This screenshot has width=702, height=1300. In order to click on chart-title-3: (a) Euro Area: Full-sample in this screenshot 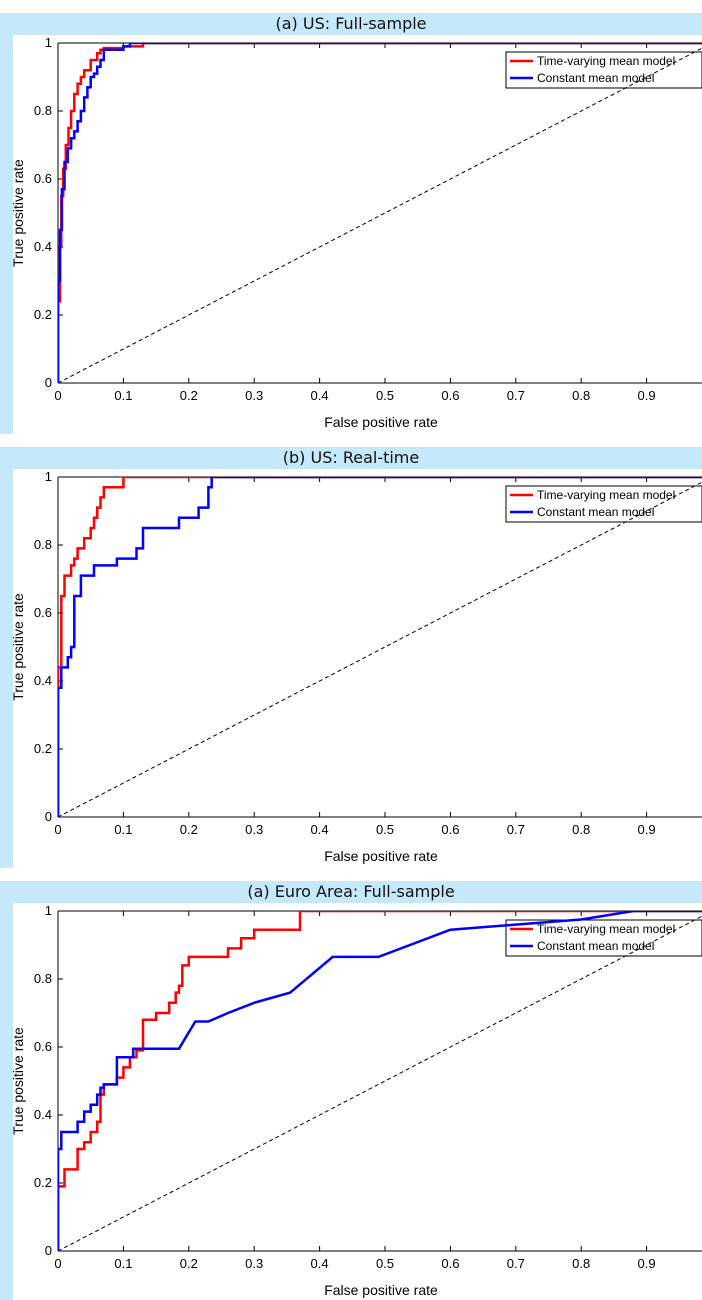, I will do `click(351, 892)`.